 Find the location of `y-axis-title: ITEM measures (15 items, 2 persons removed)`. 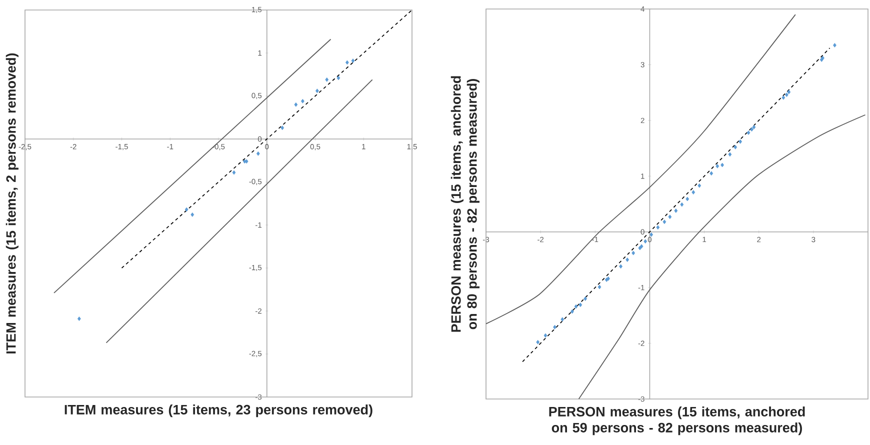

y-axis-title: ITEM measures (15 items, 2 persons removed) is located at coordinates (12, 203).